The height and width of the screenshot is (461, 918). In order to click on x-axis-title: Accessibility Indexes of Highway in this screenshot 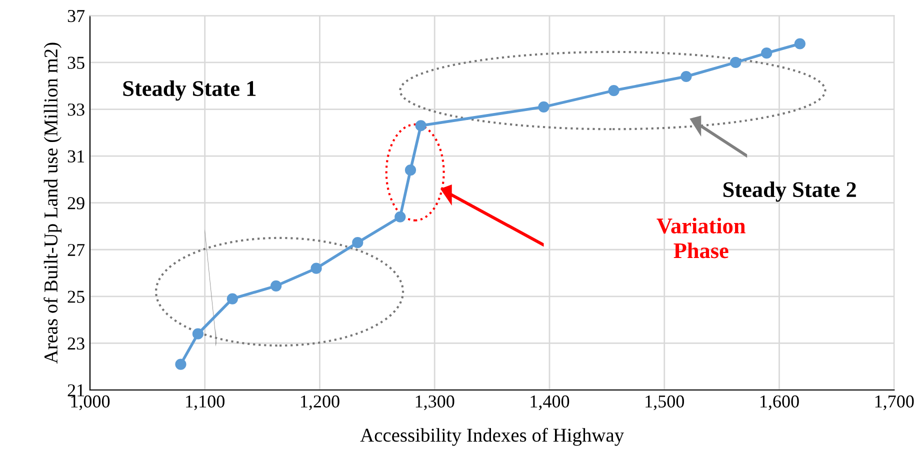, I will do `click(492, 437)`.